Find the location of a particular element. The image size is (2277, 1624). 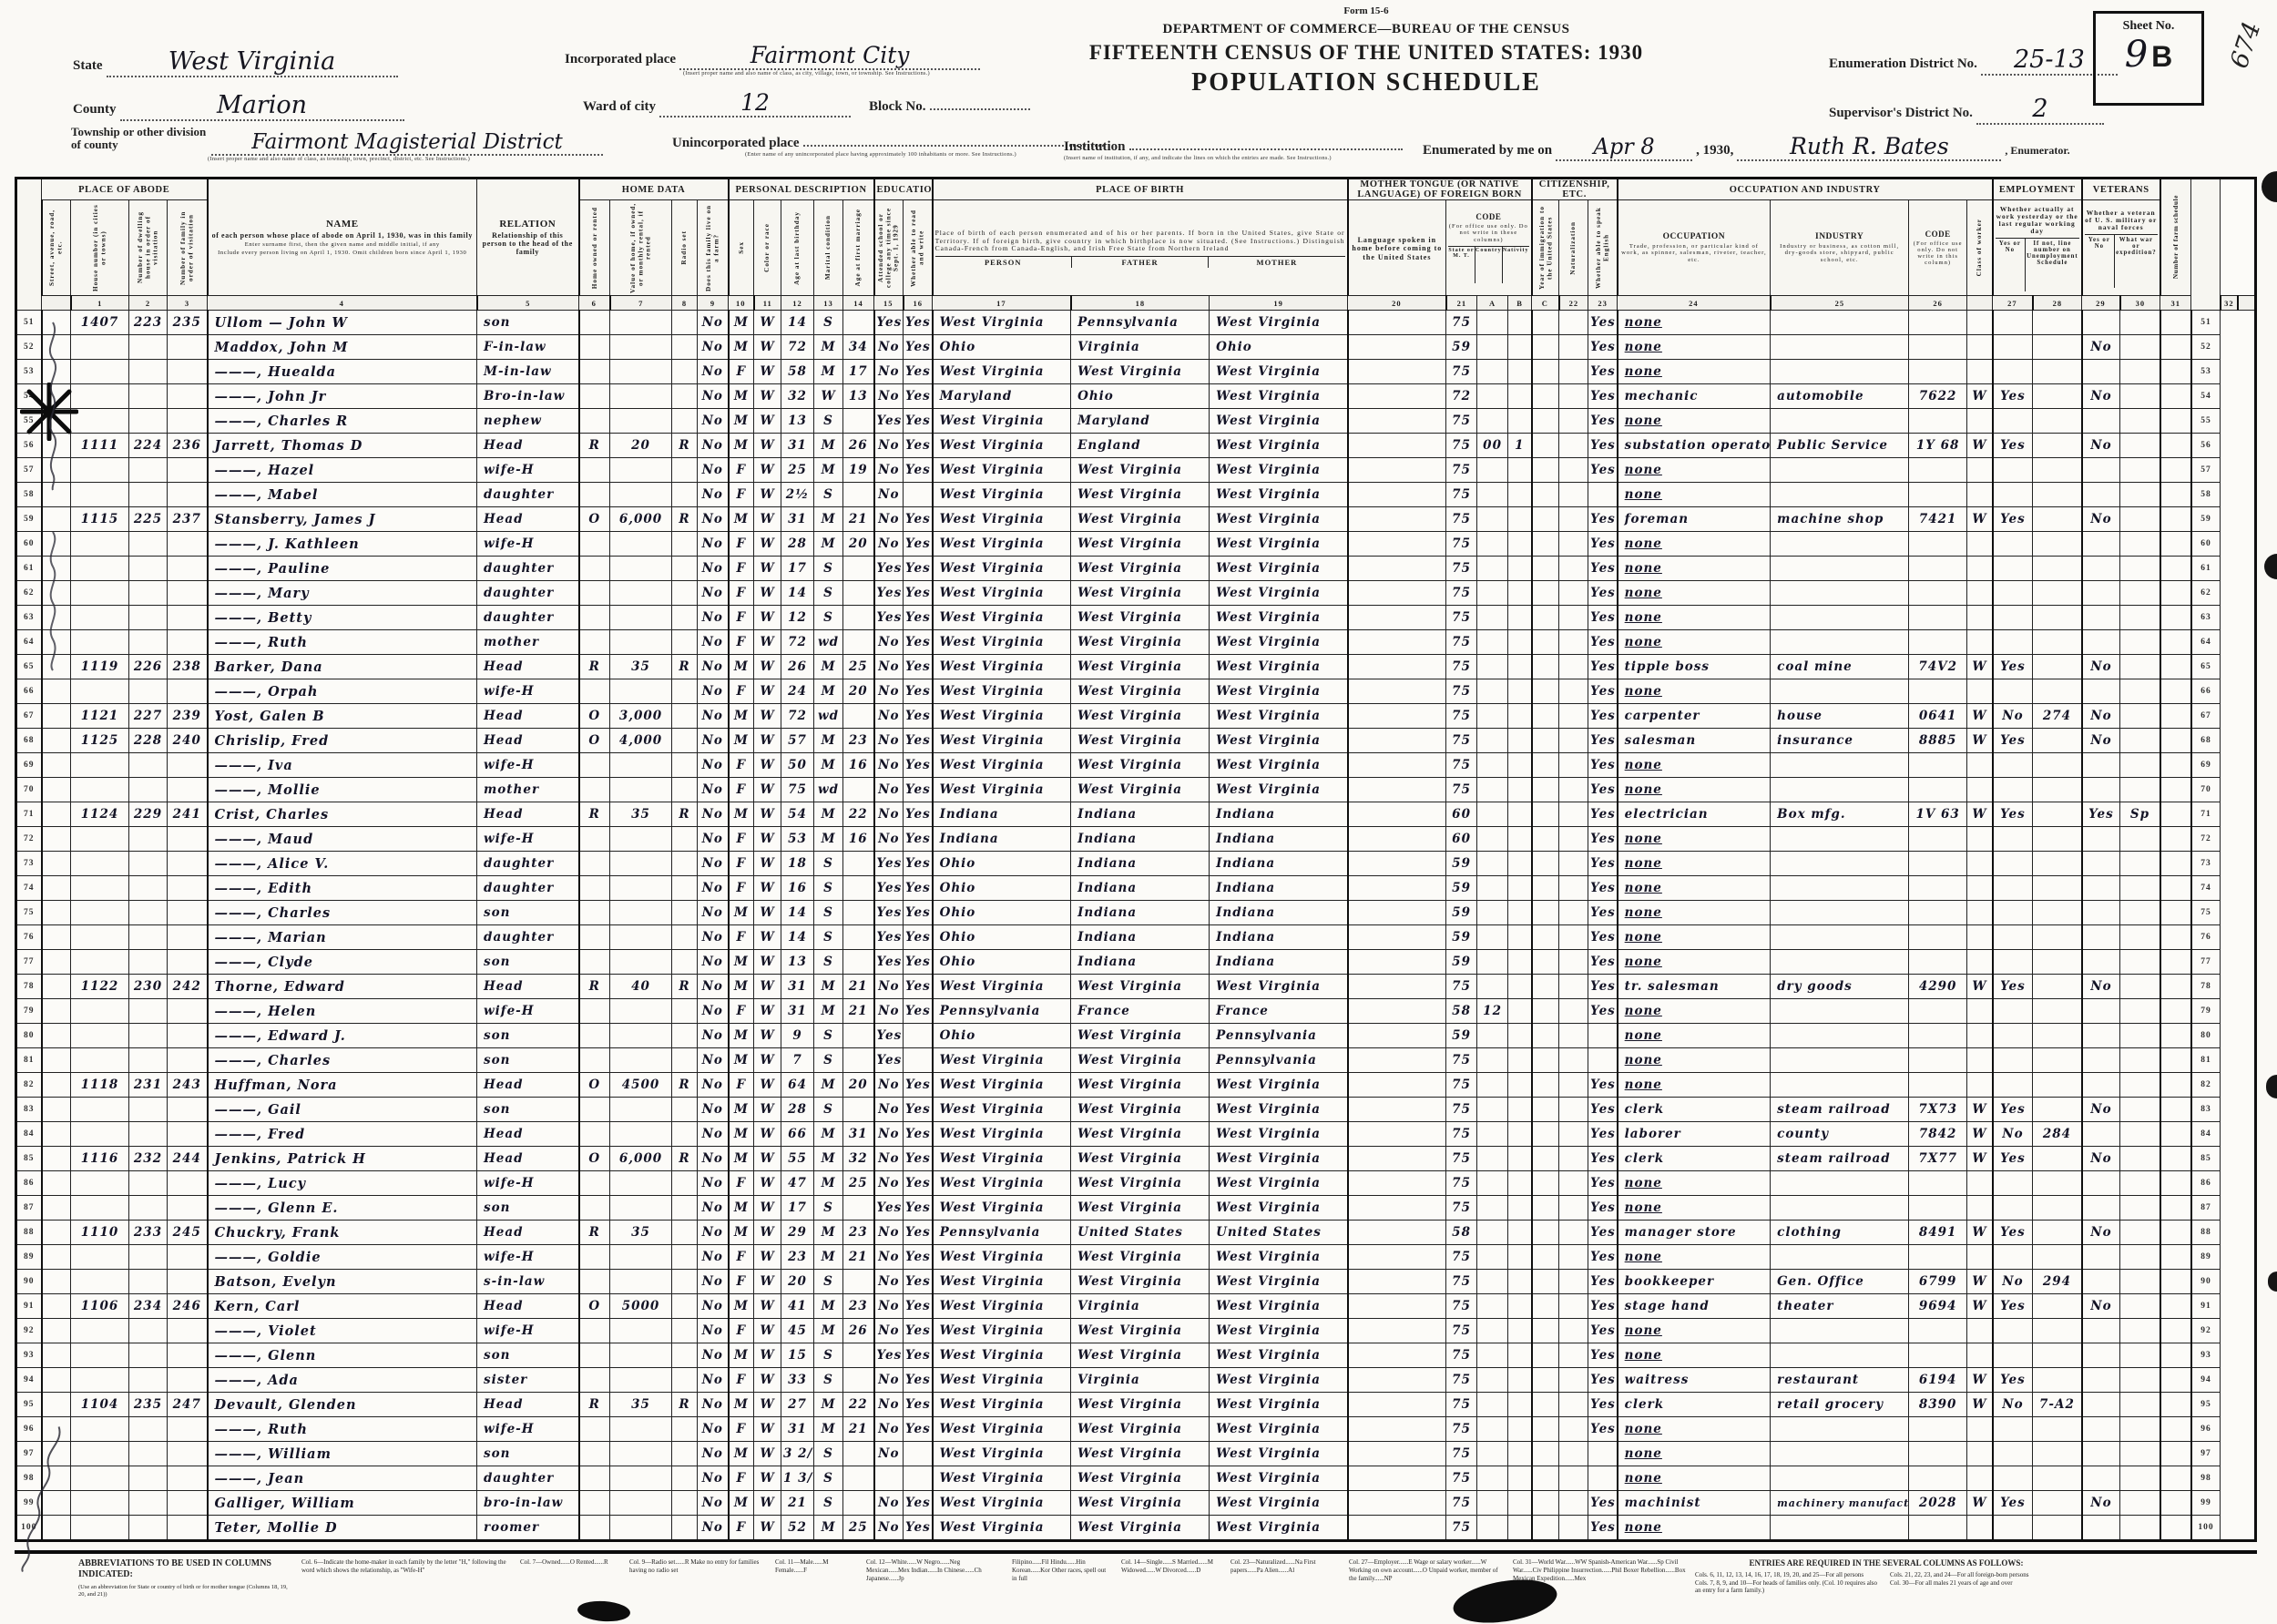

cell-age: 21 is located at coordinates (798, 1503).